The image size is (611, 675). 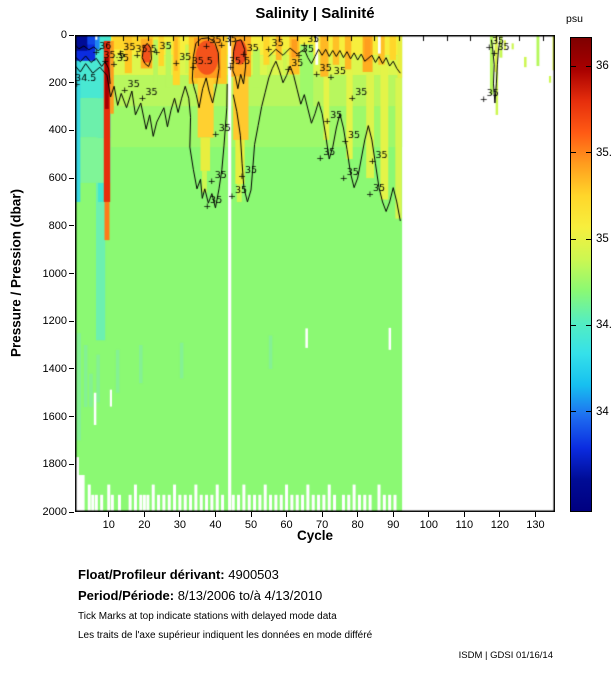 What do you see at coordinates (144, 525) in the screenshot?
I see `x-tick-label: 20` at bounding box center [144, 525].